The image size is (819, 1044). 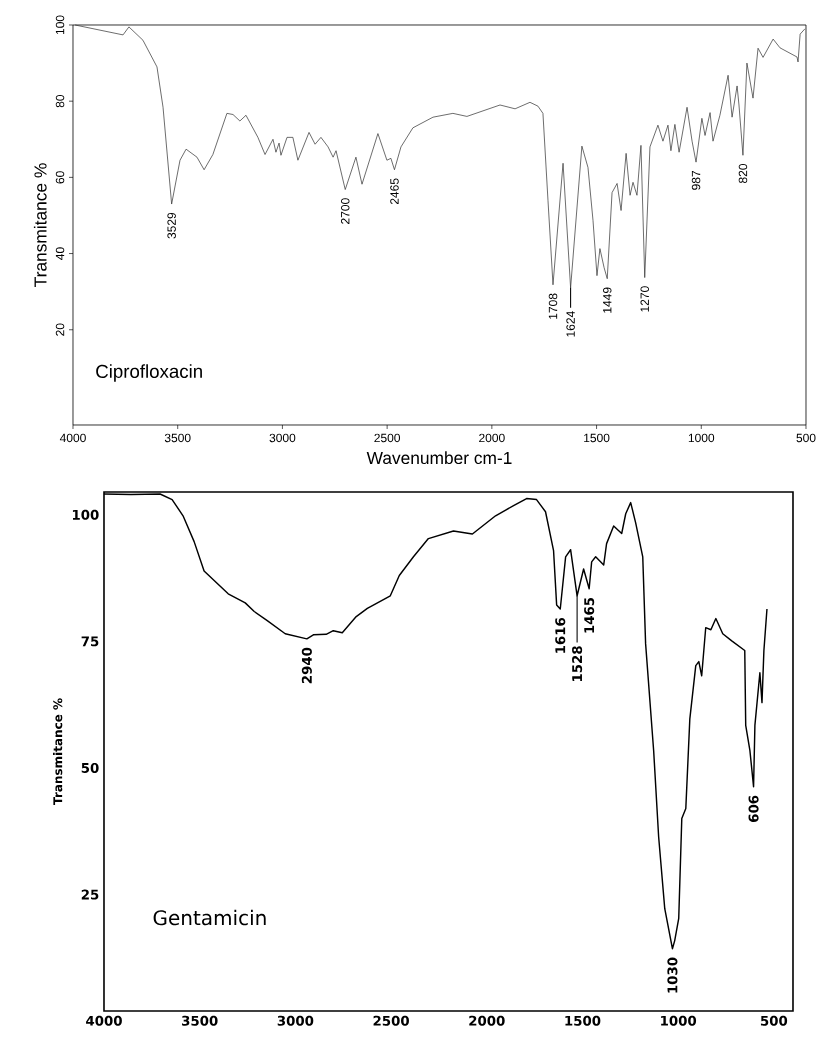 I want to click on annotation: Gentamicin, so click(x=209, y=917).